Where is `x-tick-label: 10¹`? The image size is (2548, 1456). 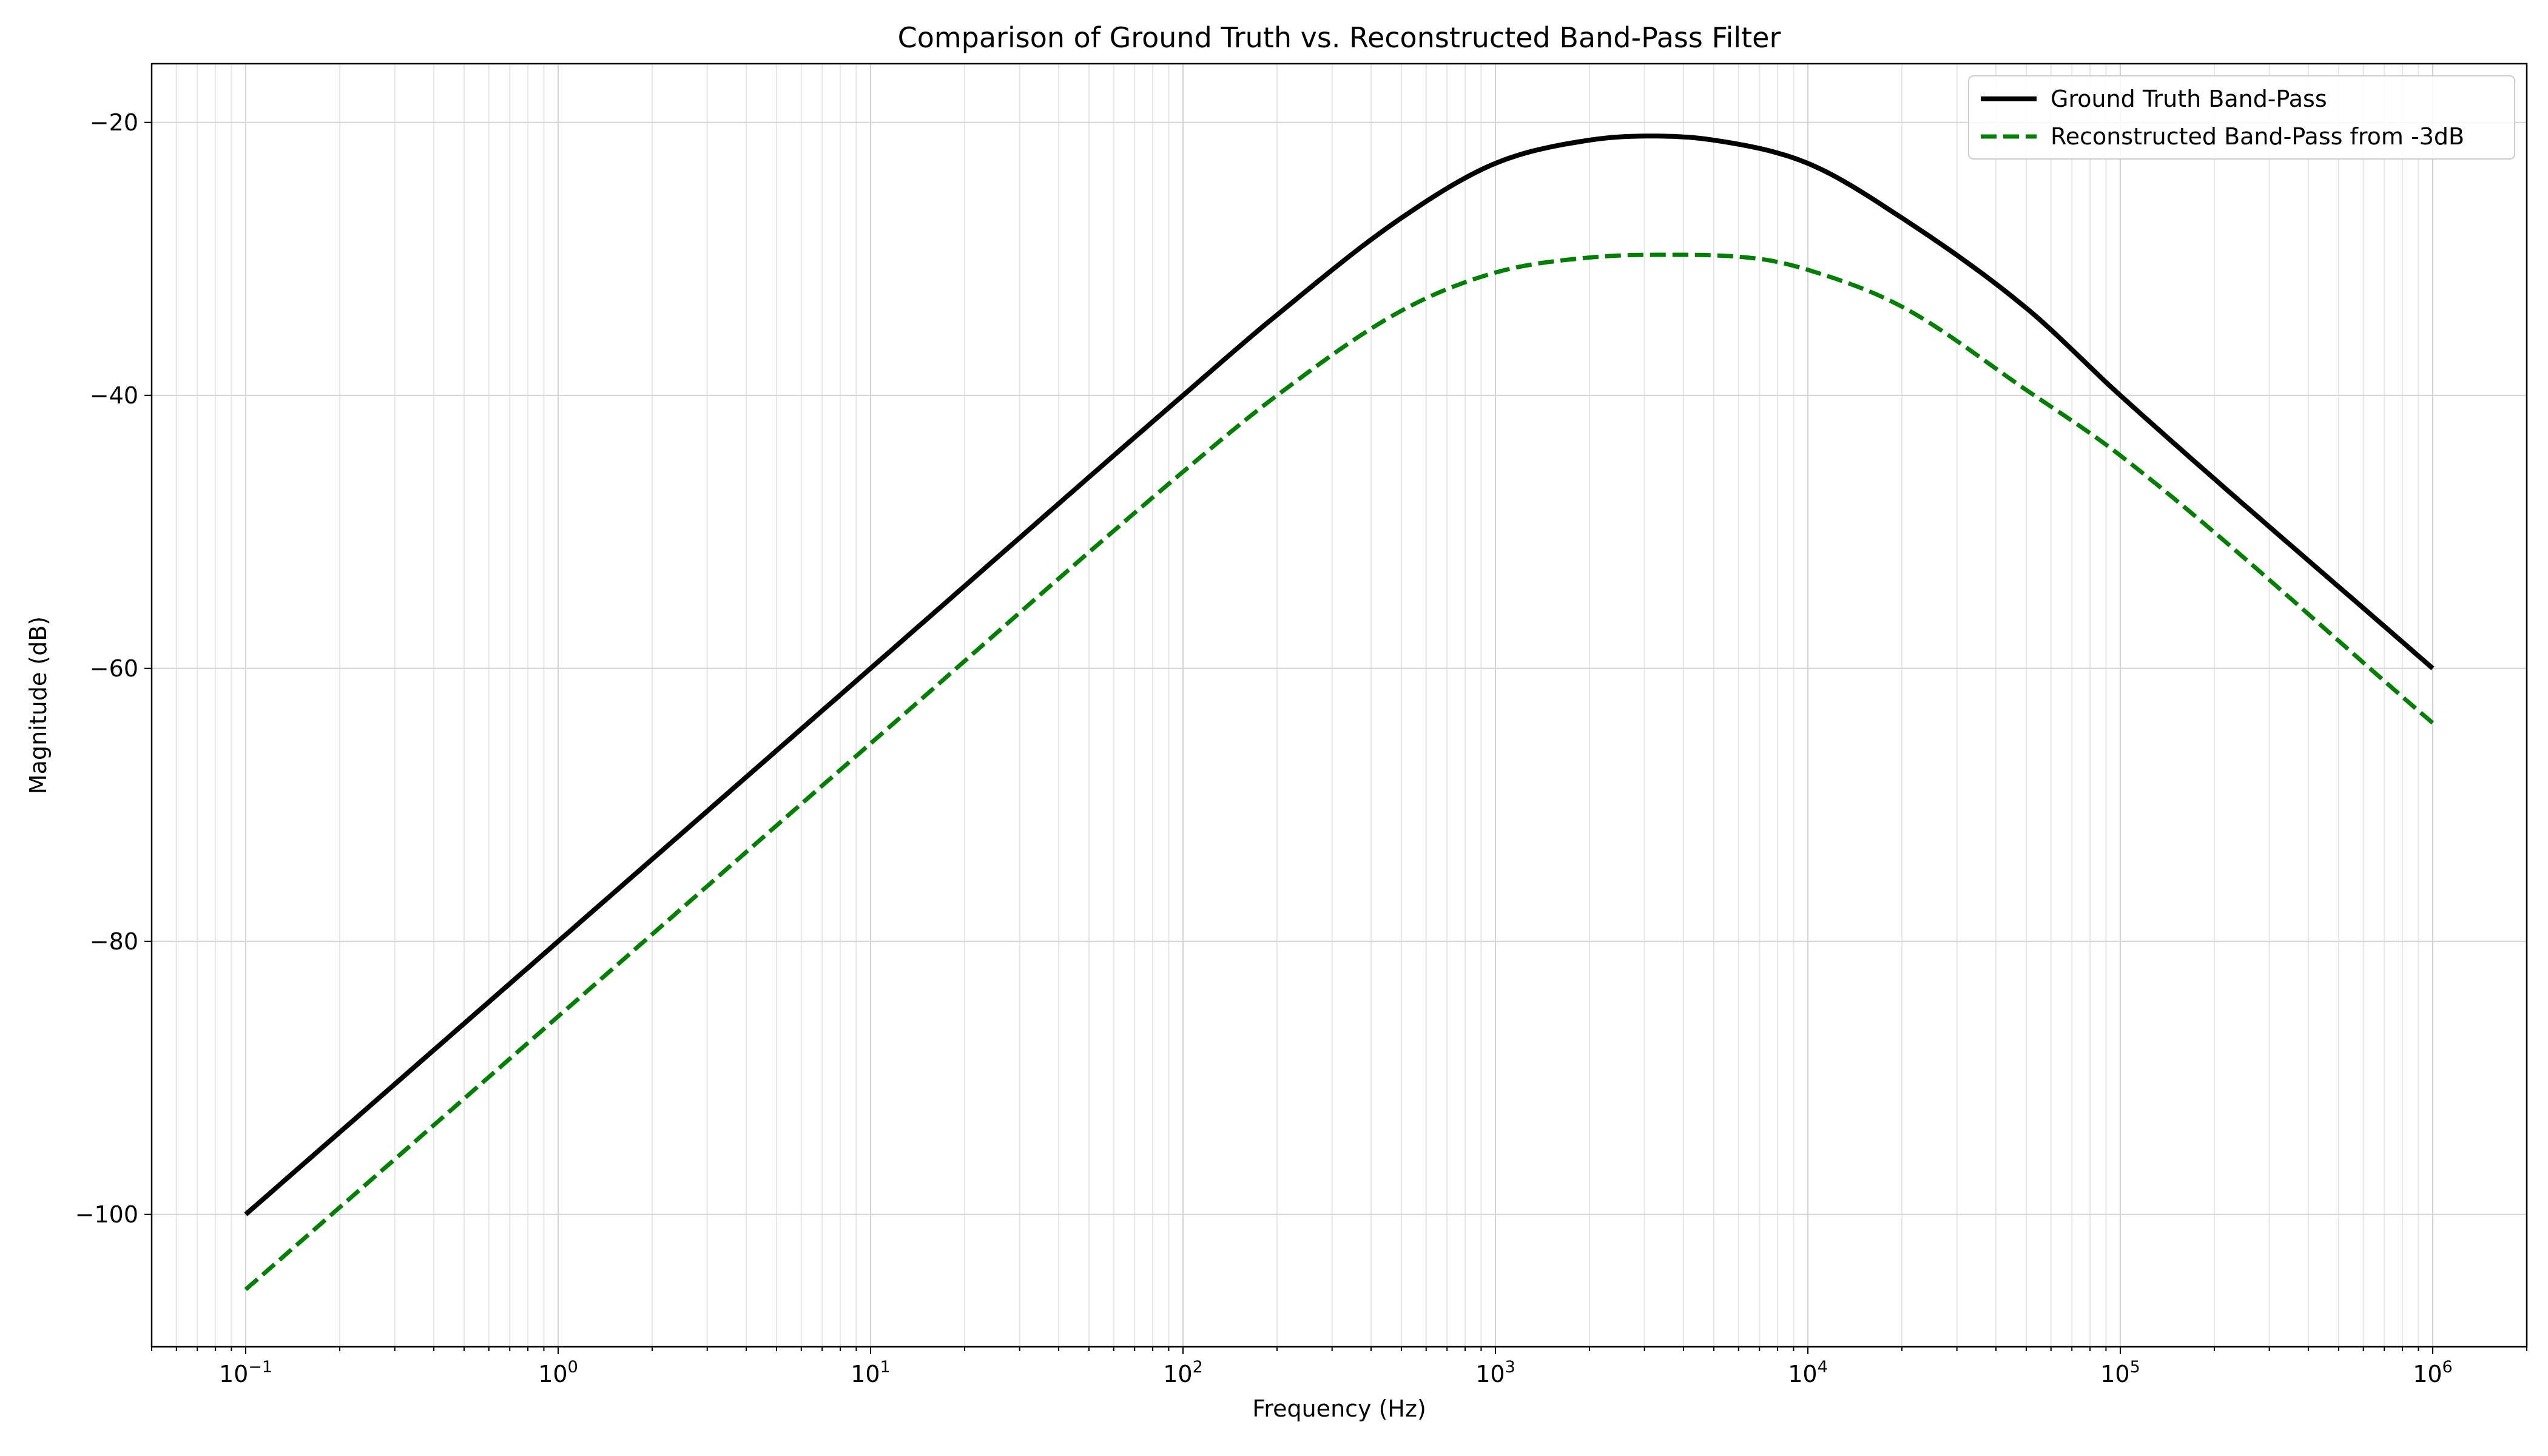
x-tick-label: 10¹ is located at coordinates (871, 1372).